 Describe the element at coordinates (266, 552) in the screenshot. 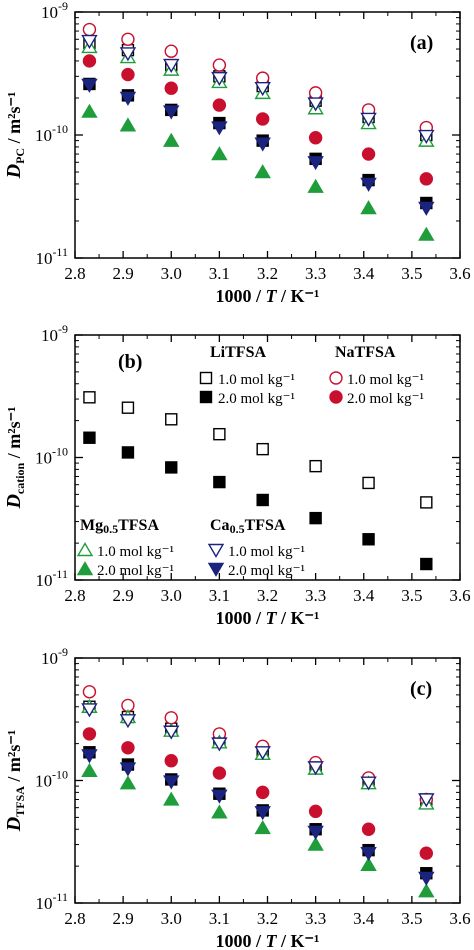

I see `legend-label-ca-1: 1.0 mol kg⁻¹` at that location.